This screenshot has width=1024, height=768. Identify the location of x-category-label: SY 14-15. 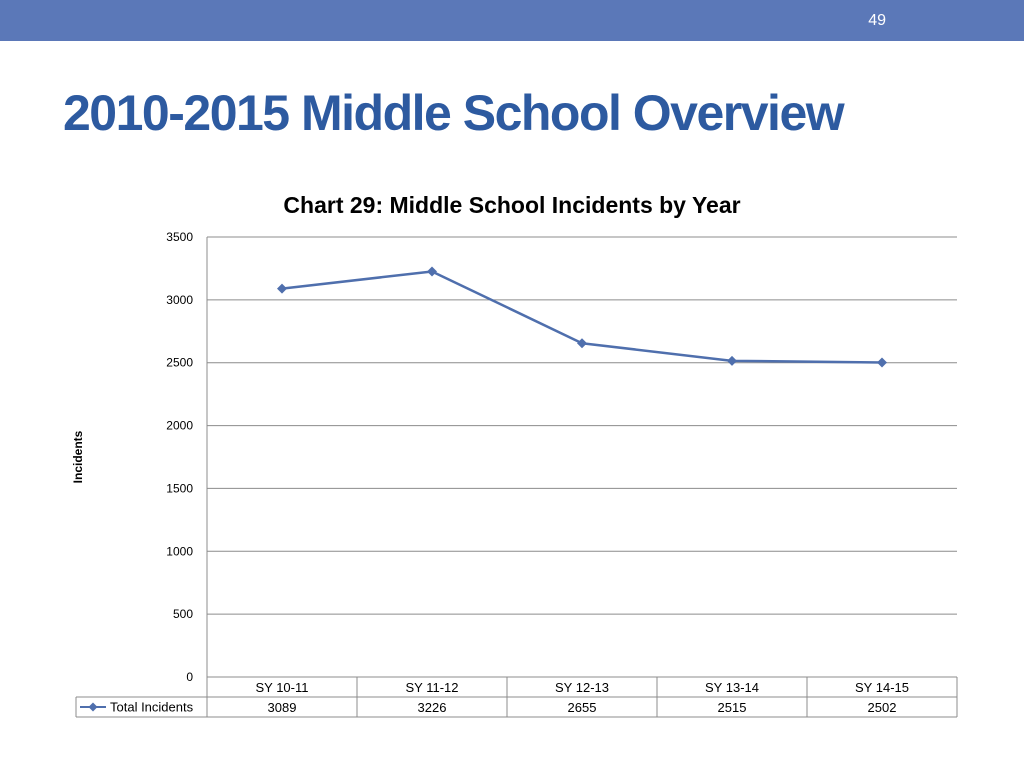
(882, 687).